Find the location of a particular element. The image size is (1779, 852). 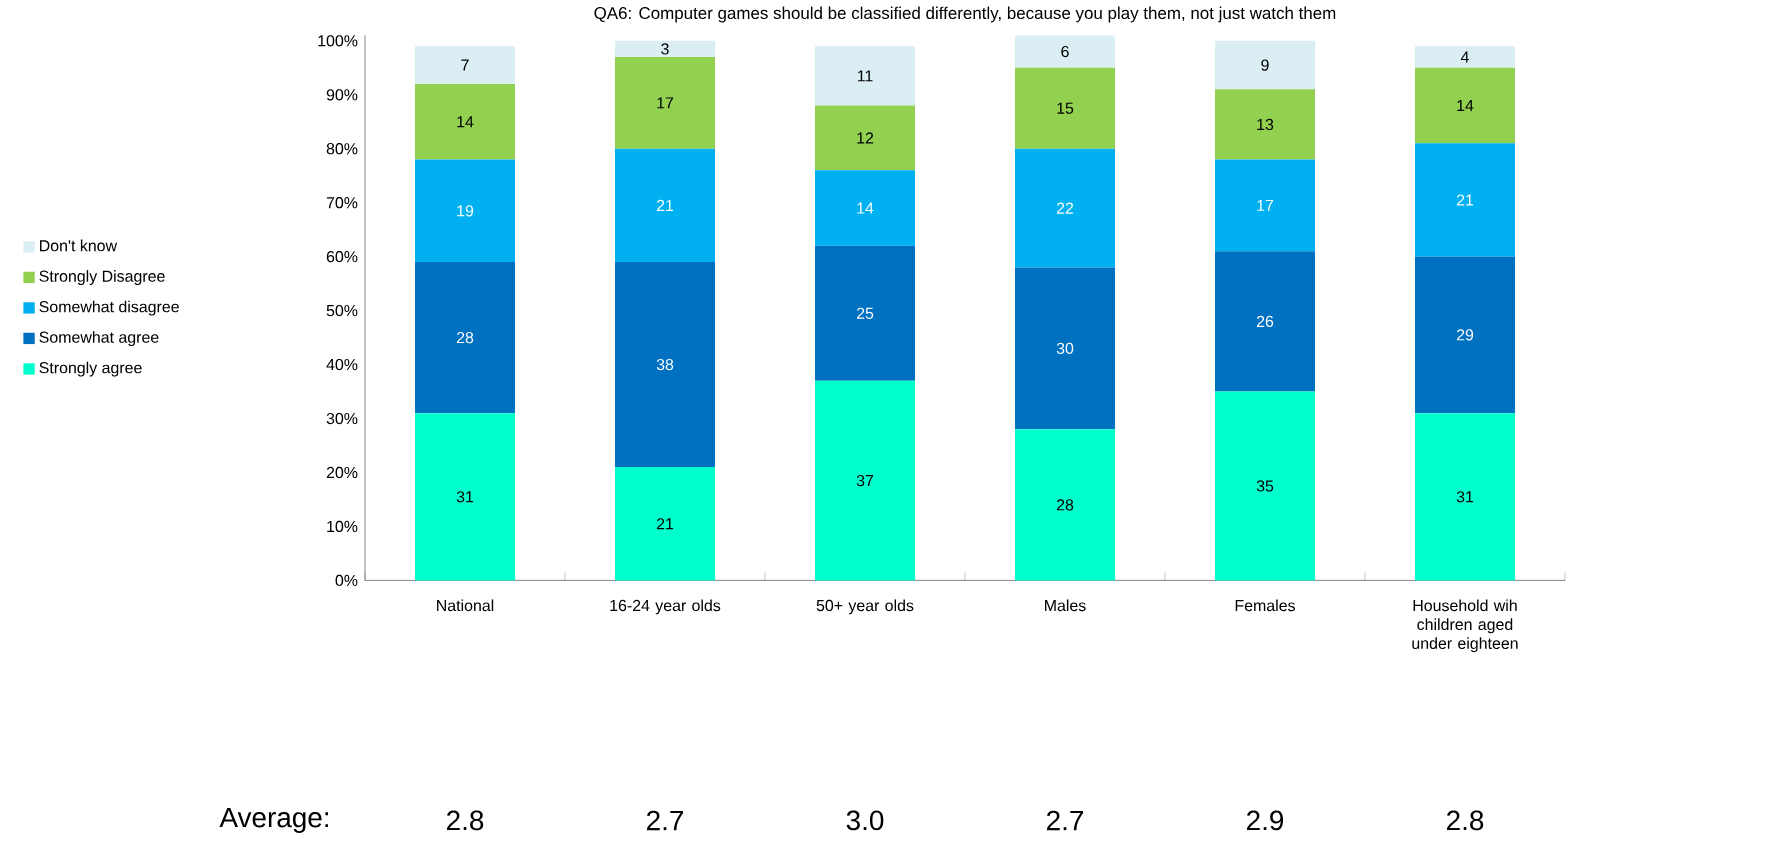

data-label: 3 is located at coordinates (665, 49).